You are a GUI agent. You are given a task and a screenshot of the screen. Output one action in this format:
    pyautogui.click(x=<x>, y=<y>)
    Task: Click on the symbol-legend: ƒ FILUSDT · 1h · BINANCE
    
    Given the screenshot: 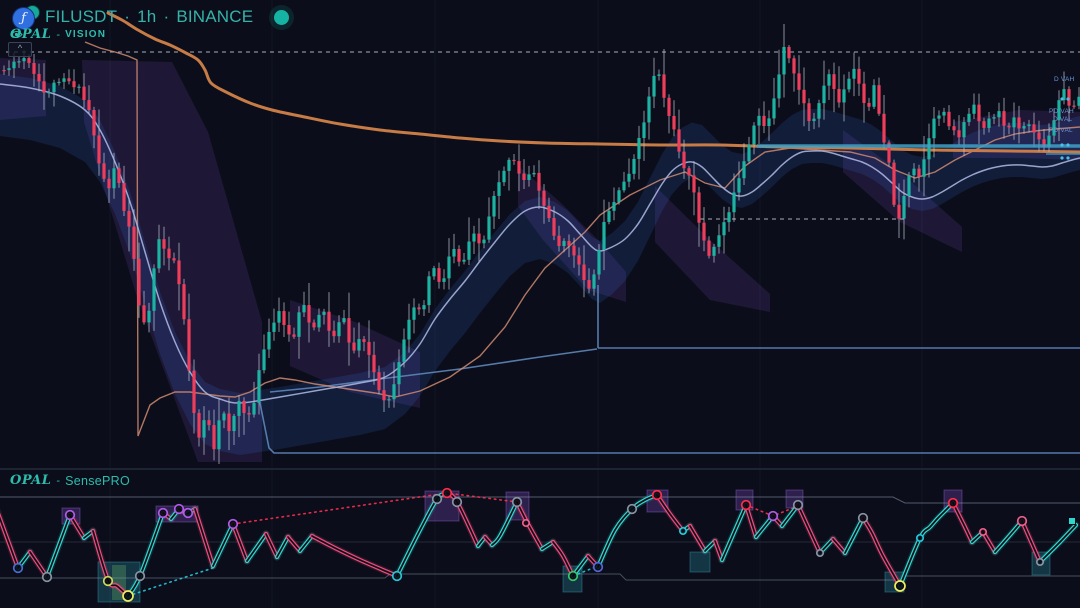 What is the action you would take?
    pyautogui.click(x=151, y=17)
    